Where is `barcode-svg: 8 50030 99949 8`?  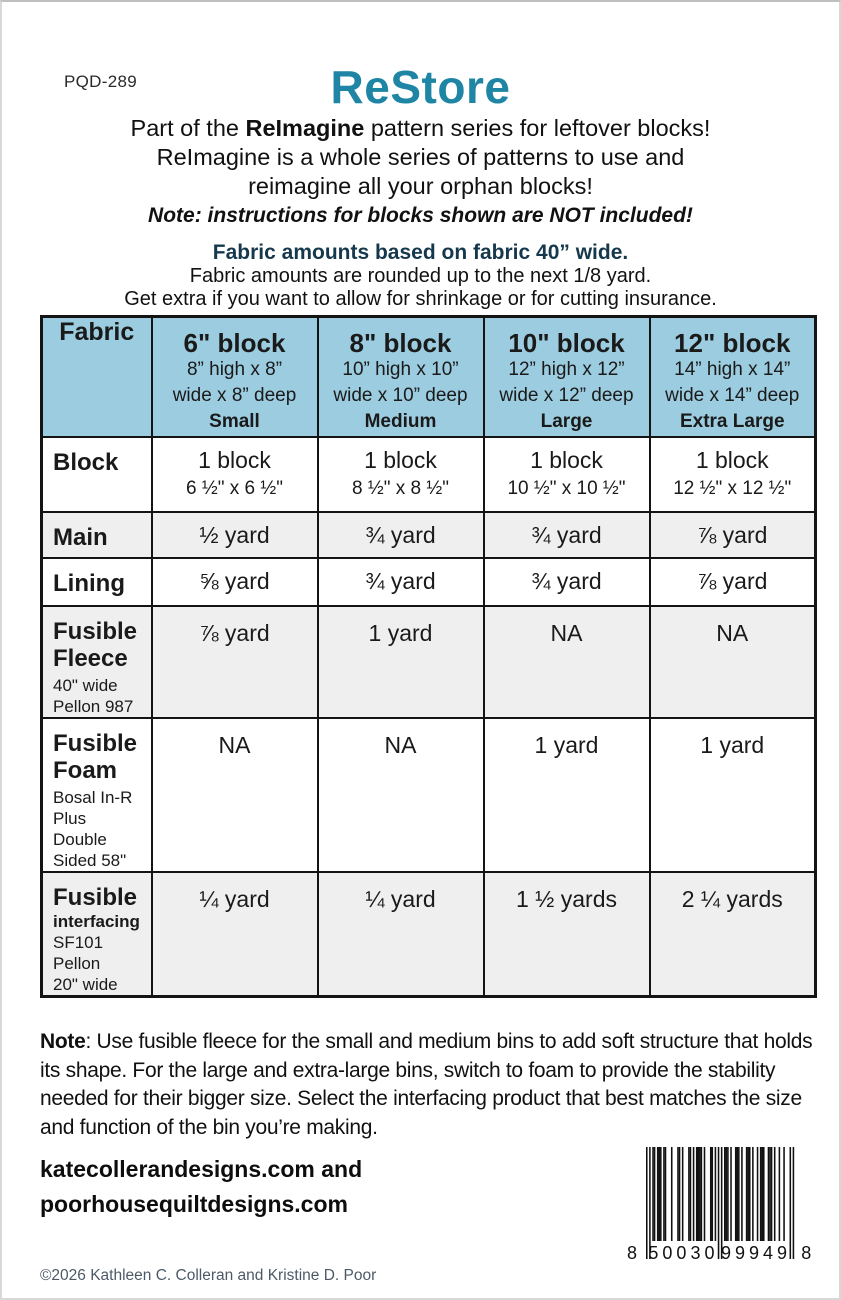 barcode-svg: 8 50030 99949 8 is located at coordinates (719, 1205).